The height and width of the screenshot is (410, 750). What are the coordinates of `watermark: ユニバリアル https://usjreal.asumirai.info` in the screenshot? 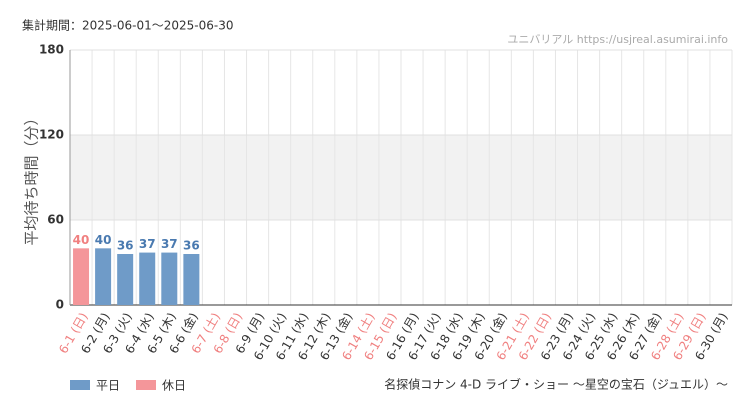 It's located at (617, 39).